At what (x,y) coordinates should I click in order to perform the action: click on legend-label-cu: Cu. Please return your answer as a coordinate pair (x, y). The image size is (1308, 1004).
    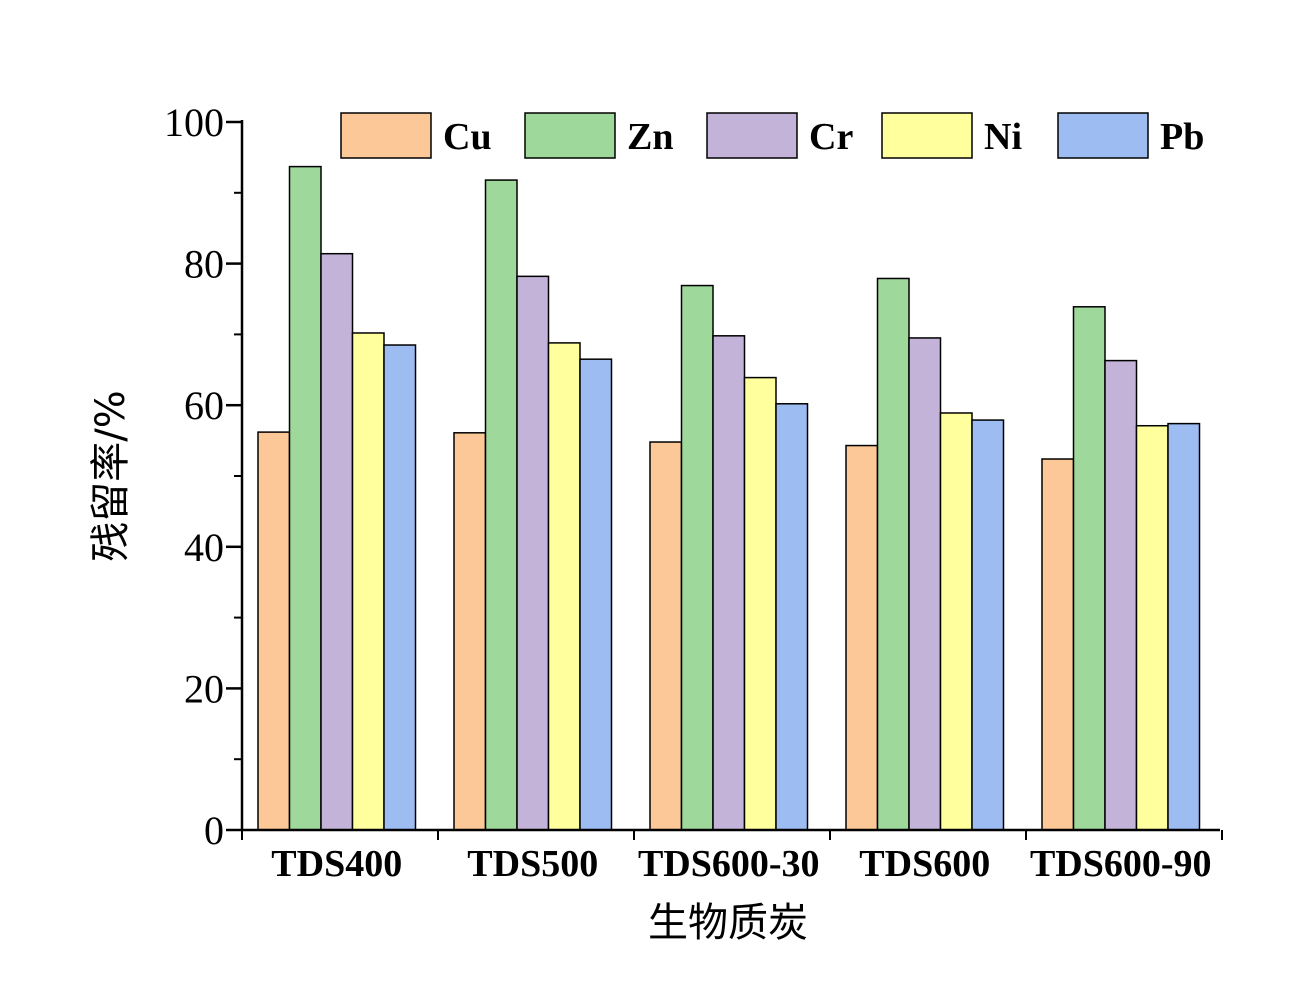
    Looking at the image, I should click on (467, 137).